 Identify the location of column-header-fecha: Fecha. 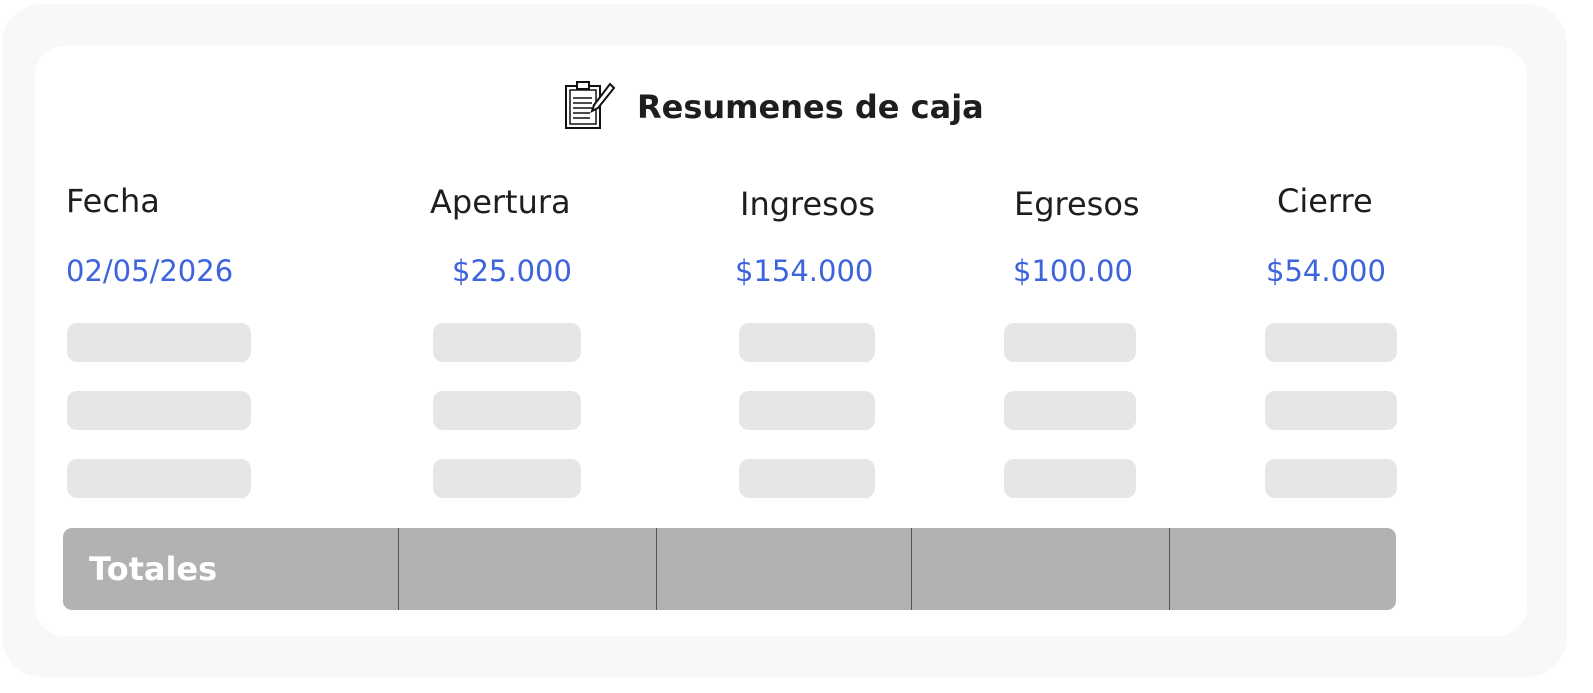
(113, 201).